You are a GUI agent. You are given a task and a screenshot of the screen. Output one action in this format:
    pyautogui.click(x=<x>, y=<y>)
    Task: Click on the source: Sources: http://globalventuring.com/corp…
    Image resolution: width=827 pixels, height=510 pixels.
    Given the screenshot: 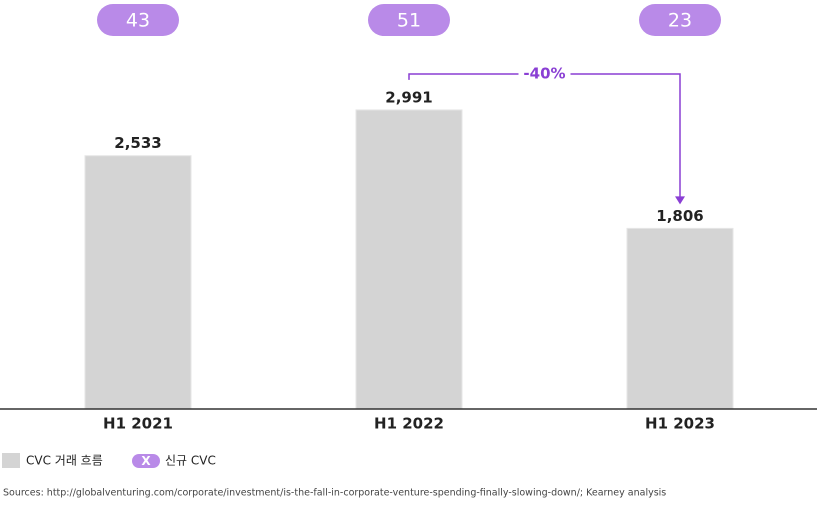 What is the action you would take?
    pyautogui.click(x=334, y=493)
    